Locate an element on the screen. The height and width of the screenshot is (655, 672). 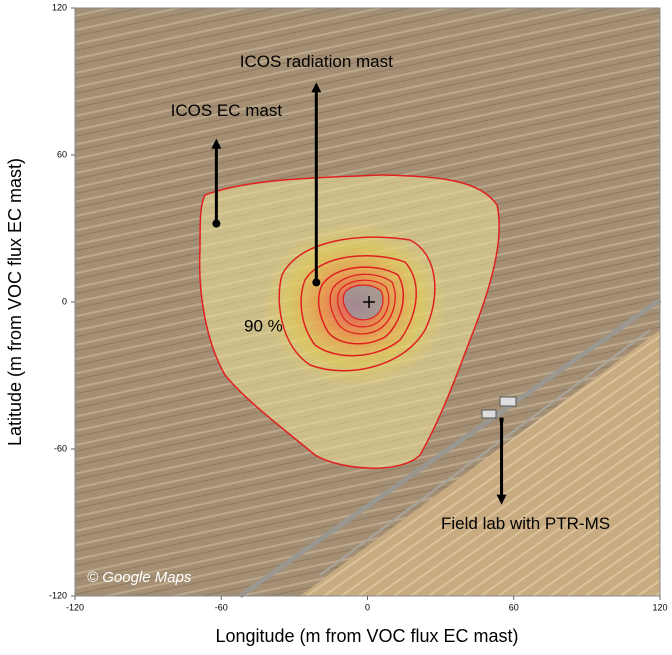
y-tick-label: -60 is located at coordinates (60, 448).